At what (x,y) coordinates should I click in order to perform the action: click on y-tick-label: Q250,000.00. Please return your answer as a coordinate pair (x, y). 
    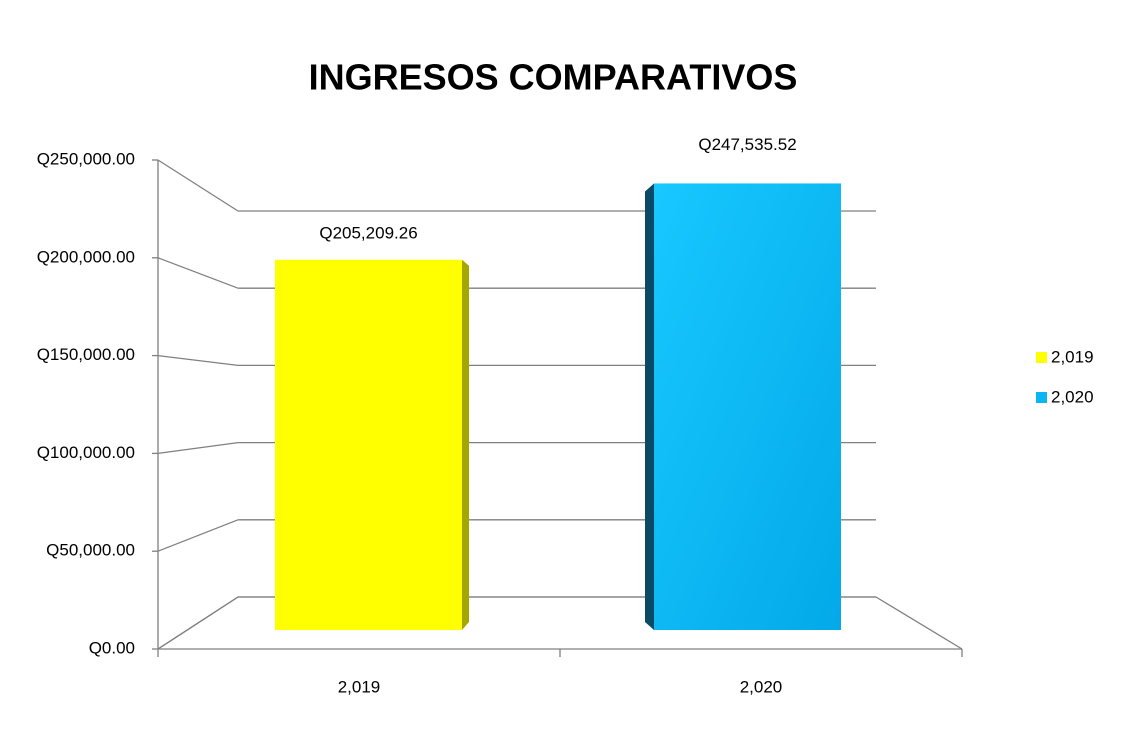
    Looking at the image, I should click on (86, 158).